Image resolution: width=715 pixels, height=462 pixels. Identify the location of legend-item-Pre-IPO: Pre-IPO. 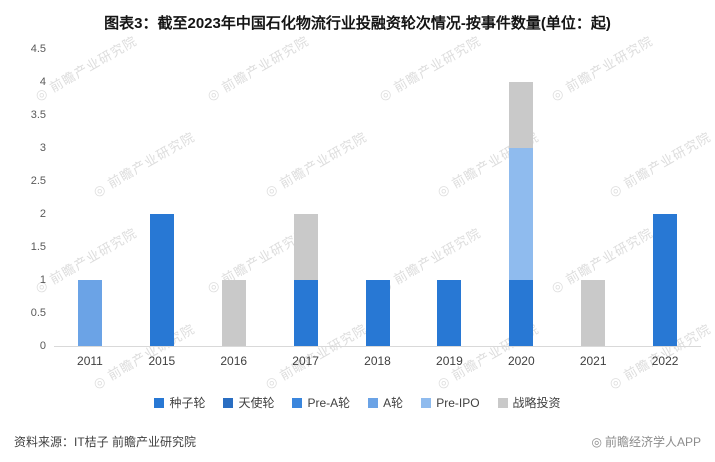
(450, 402).